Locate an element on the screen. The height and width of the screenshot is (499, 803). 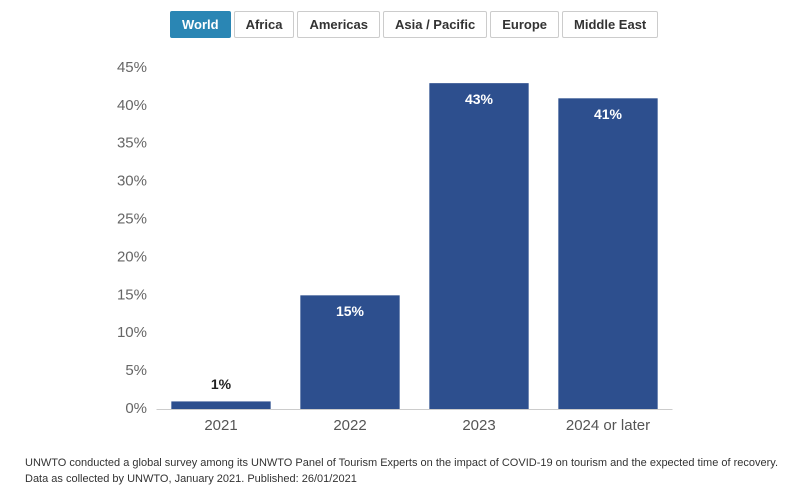
tab: World is located at coordinates (200, 24).